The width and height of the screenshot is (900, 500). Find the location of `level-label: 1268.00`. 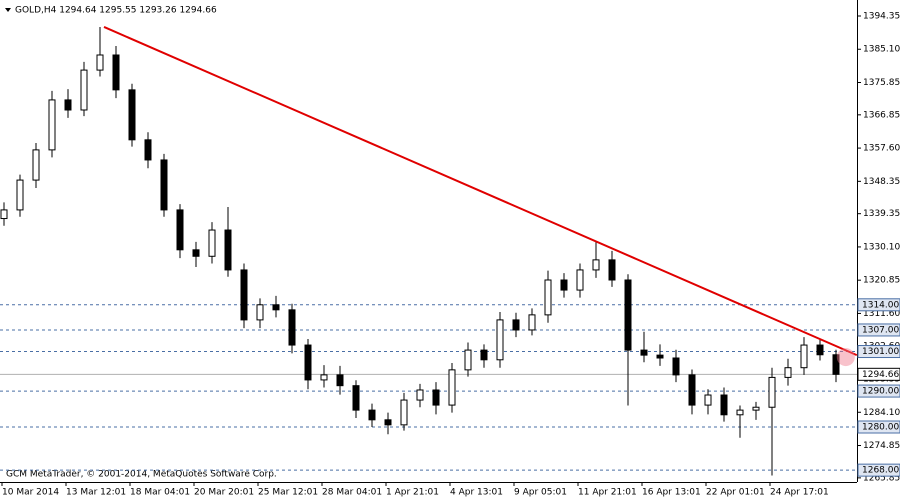

level-label: 1268.00 is located at coordinates (880, 471).